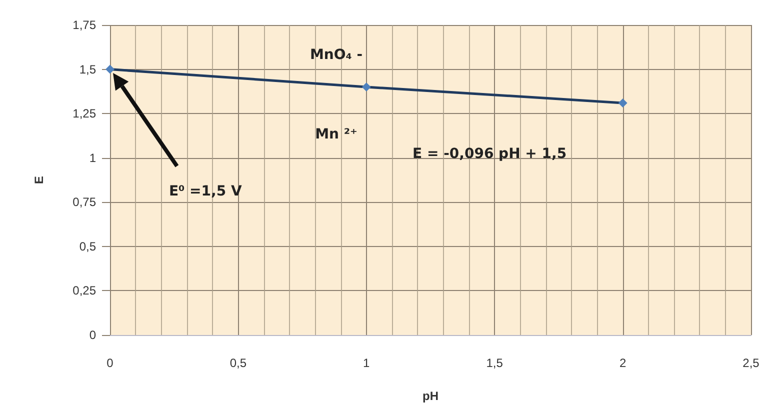 The width and height of the screenshot is (773, 415). Describe the element at coordinates (84, 25) in the screenshot. I see `y-tick-label: 1,75` at that location.